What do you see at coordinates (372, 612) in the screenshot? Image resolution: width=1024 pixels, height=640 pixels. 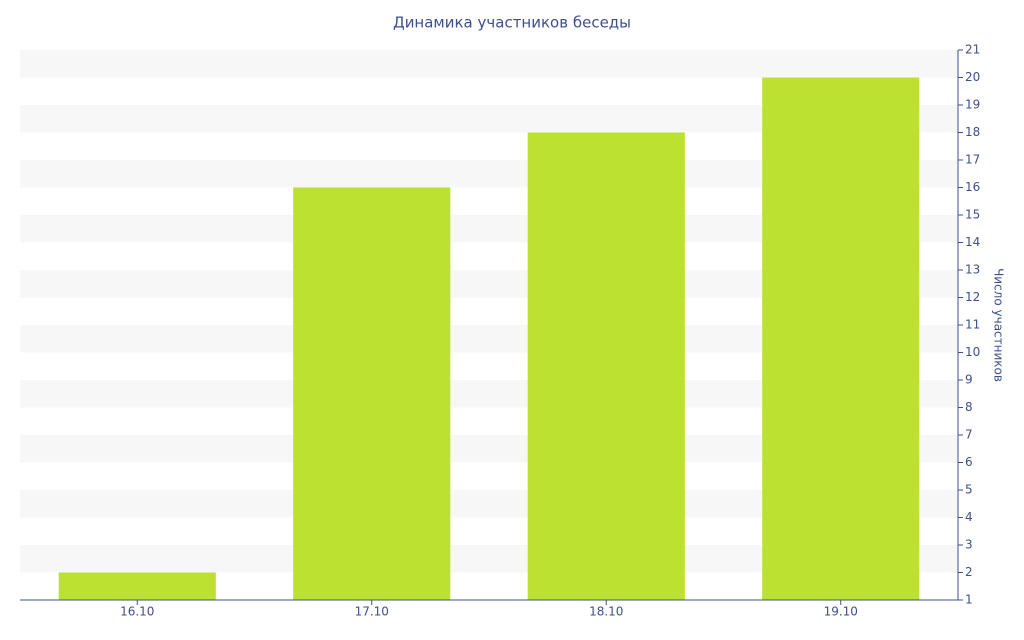 I see `x-tick-label: 17.10` at bounding box center [372, 612].